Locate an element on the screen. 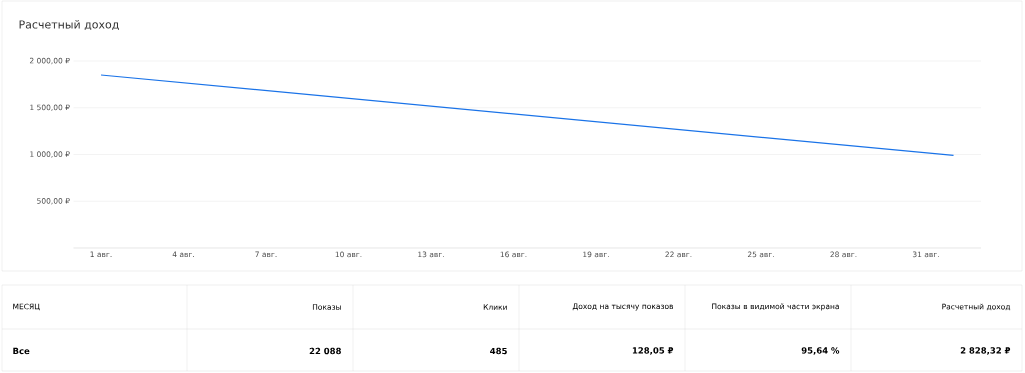  chart-title: Расчетный доход is located at coordinates (69, 25).